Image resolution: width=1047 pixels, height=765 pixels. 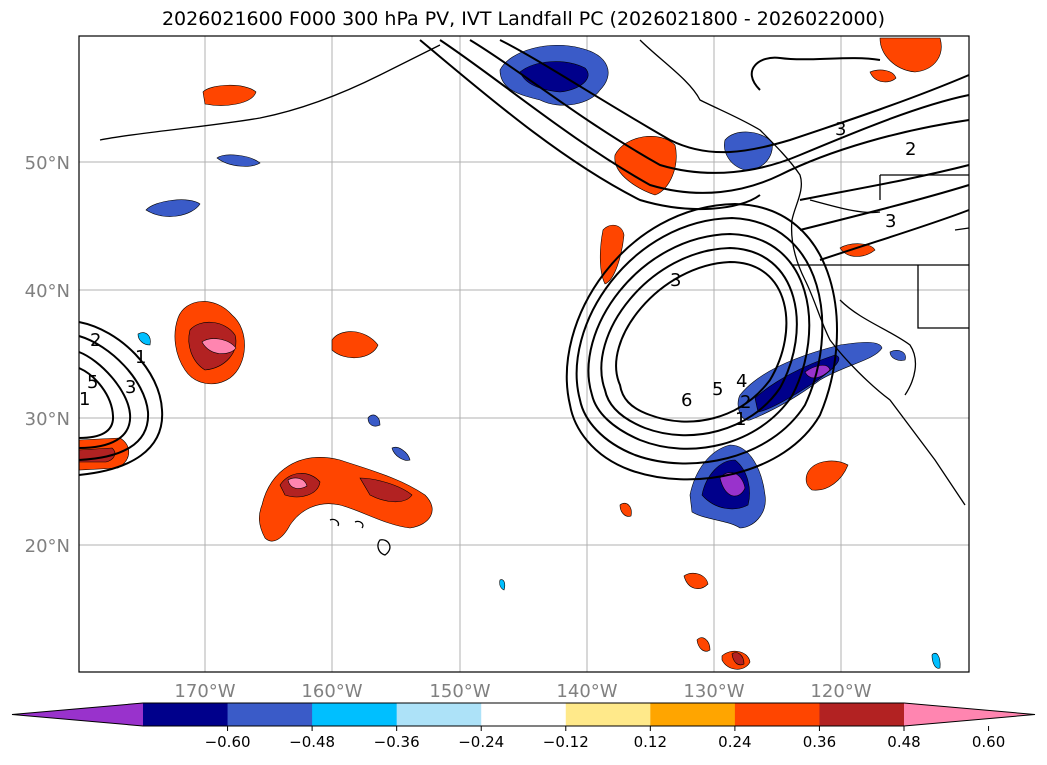 What do you see at coordinates (840, 691) in the screenshot?
I see `lon-label: 120°W` at bounding box center [840, 691].